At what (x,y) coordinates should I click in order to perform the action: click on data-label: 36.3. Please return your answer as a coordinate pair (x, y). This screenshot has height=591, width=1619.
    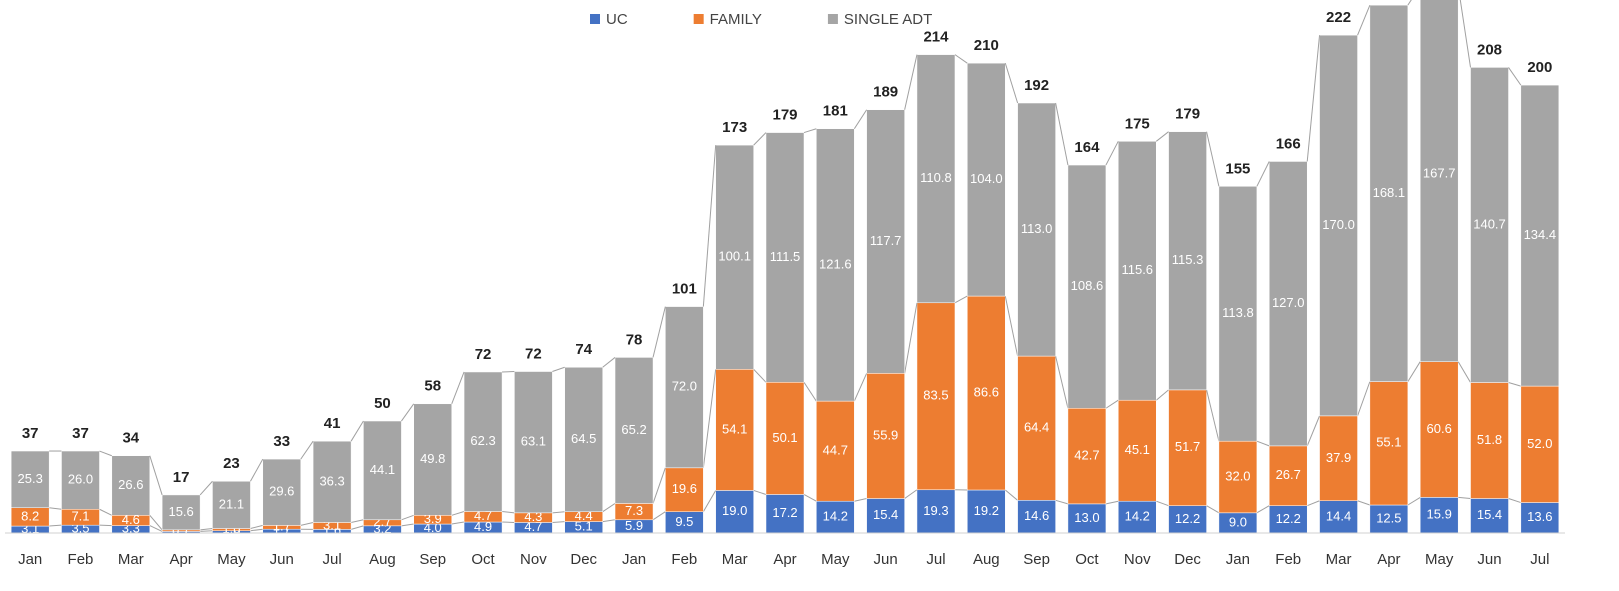
    Looking at the image, I should click on (331, 480).